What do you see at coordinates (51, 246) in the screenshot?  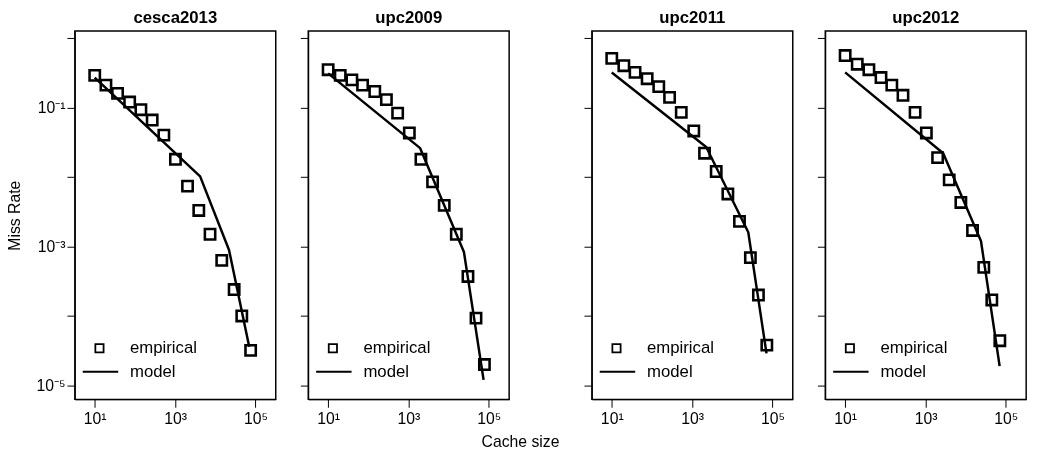 I see `y-tick-label: 10⁻³` at bounding box center [51, 246].